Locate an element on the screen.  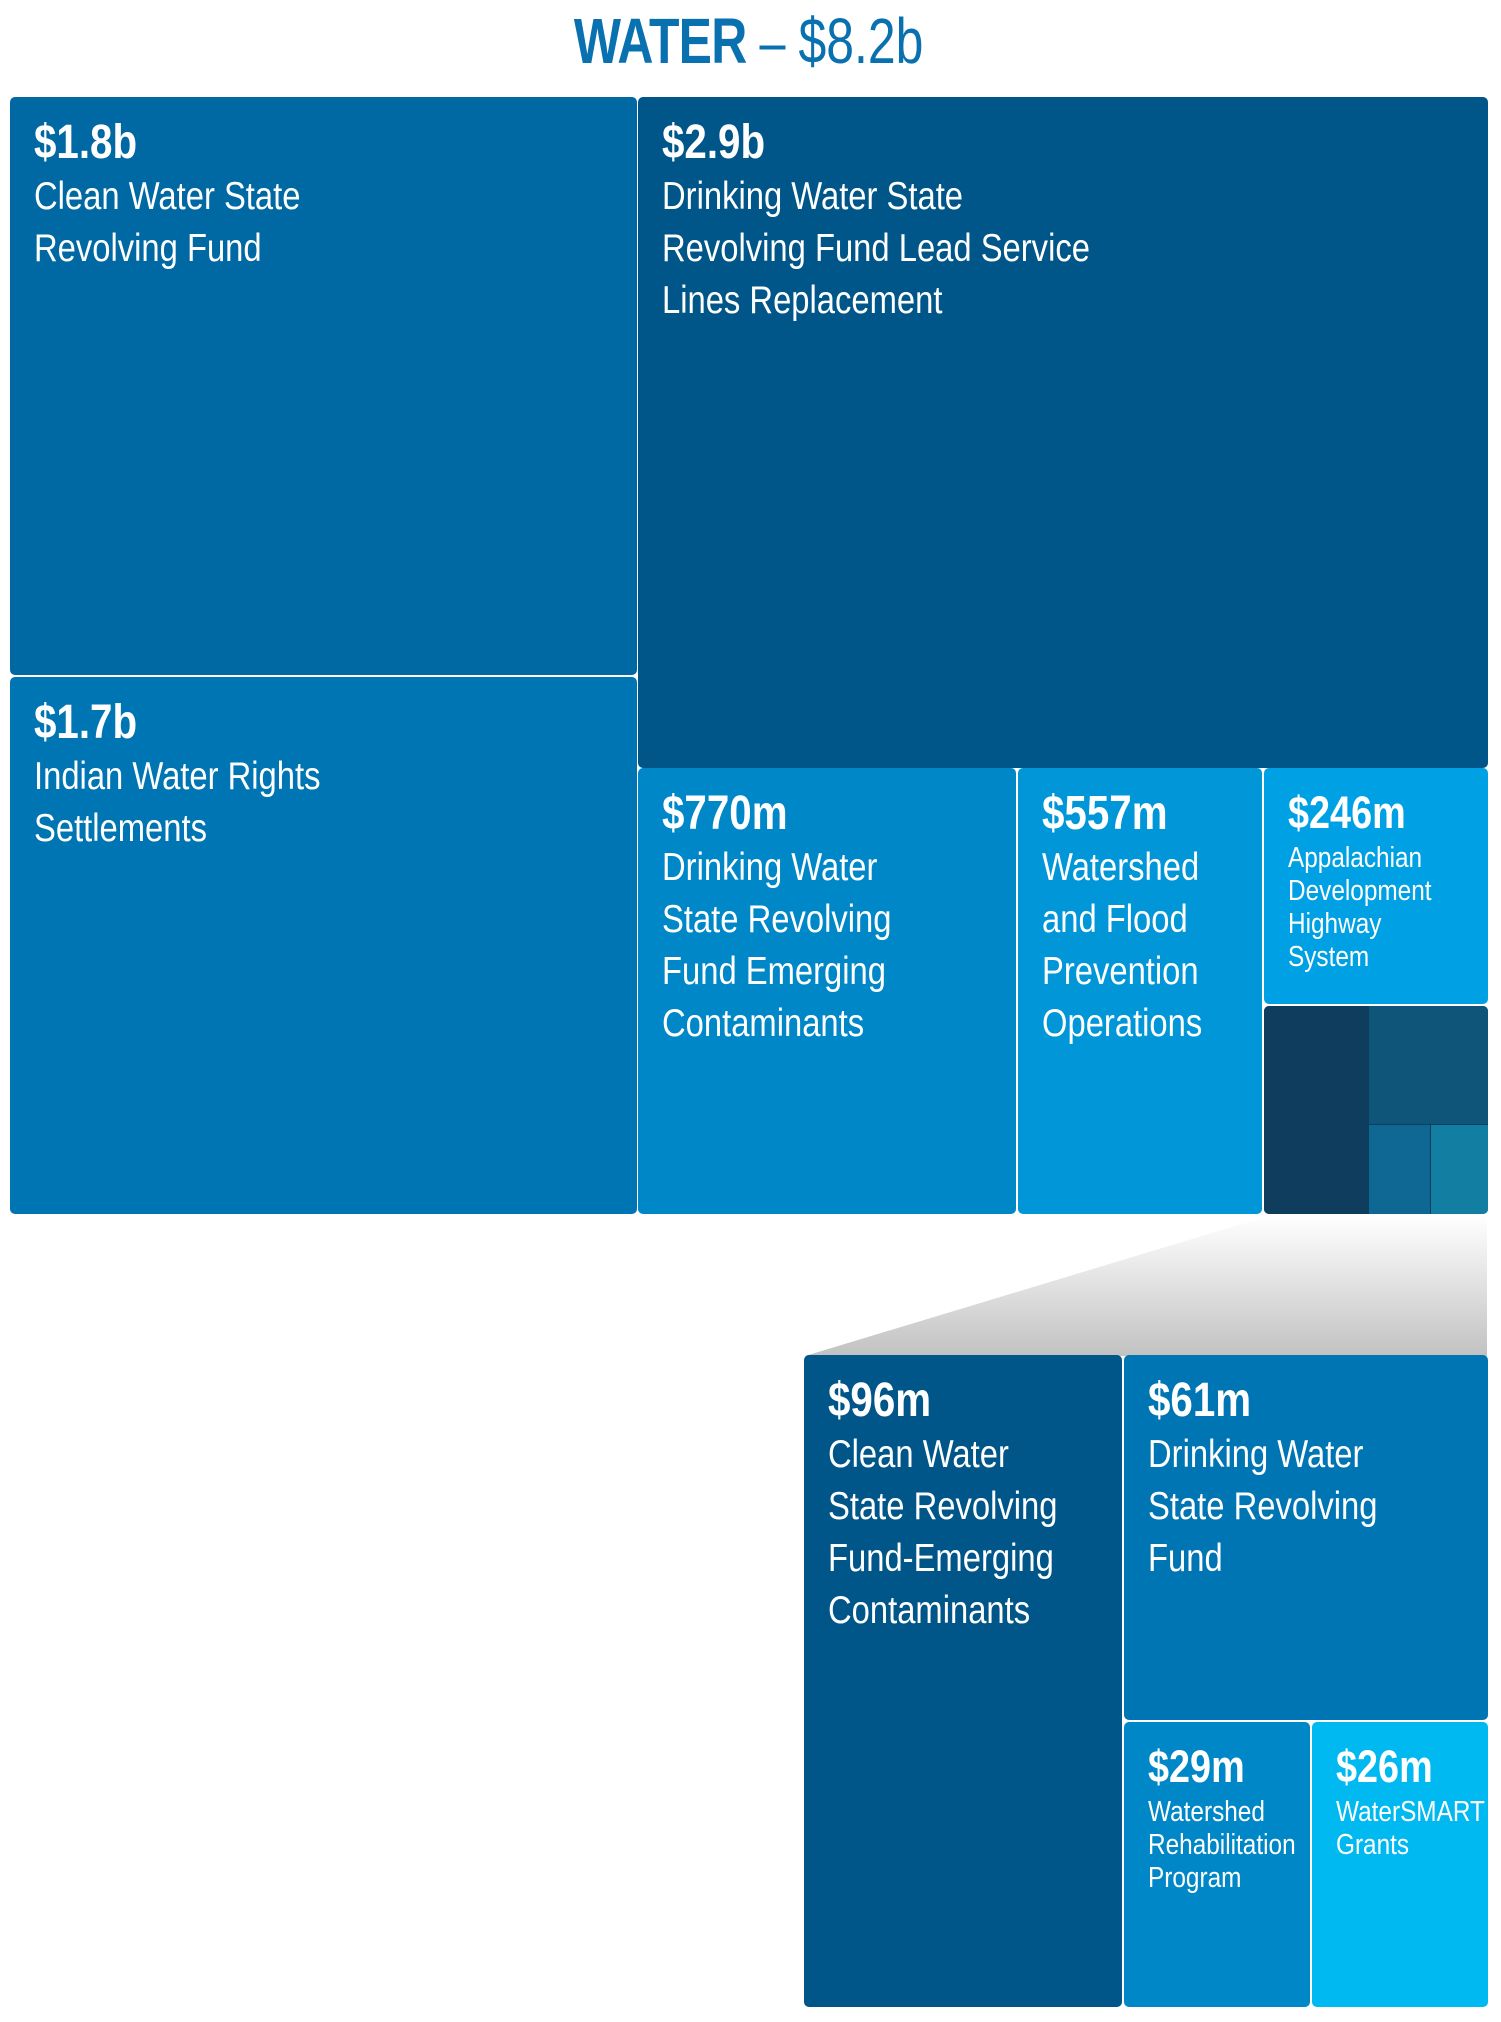
tile-label: Indian Water Rights Settlements is located at coordinates (177, 802).